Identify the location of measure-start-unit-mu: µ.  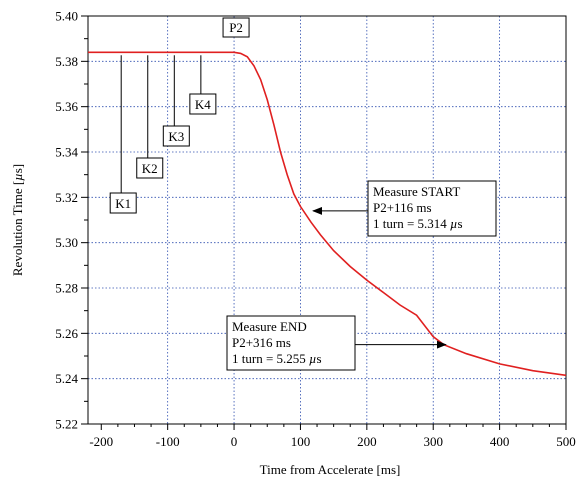
(454, 223).